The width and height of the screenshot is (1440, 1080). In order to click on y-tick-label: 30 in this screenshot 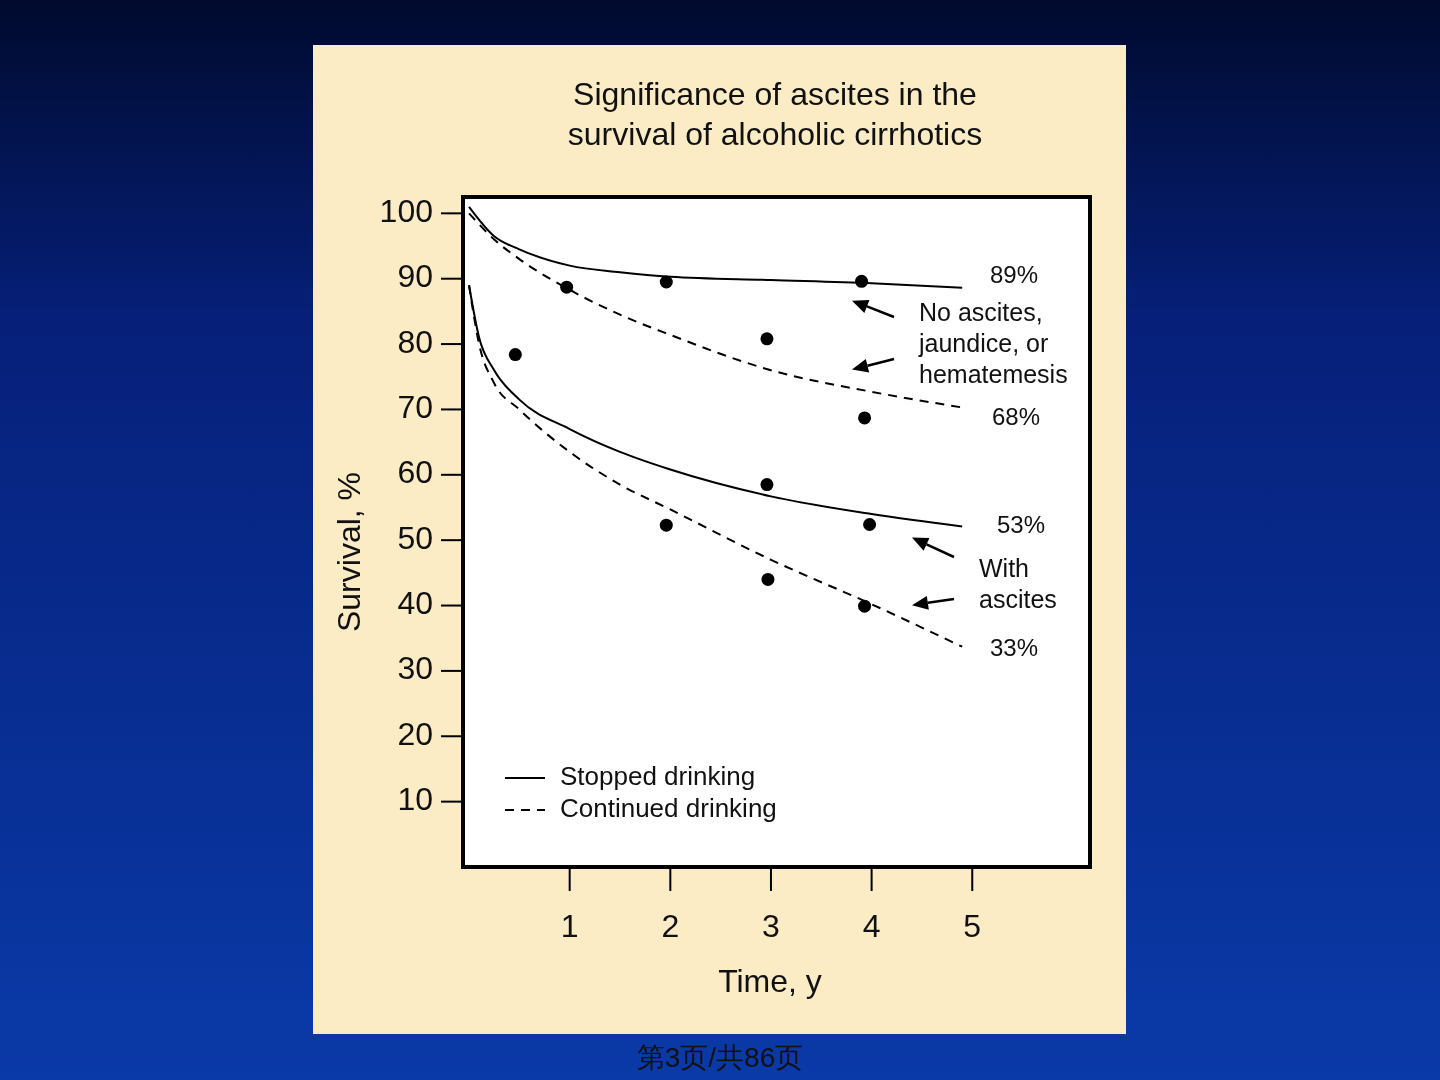, I will do `click(415, 668)`.